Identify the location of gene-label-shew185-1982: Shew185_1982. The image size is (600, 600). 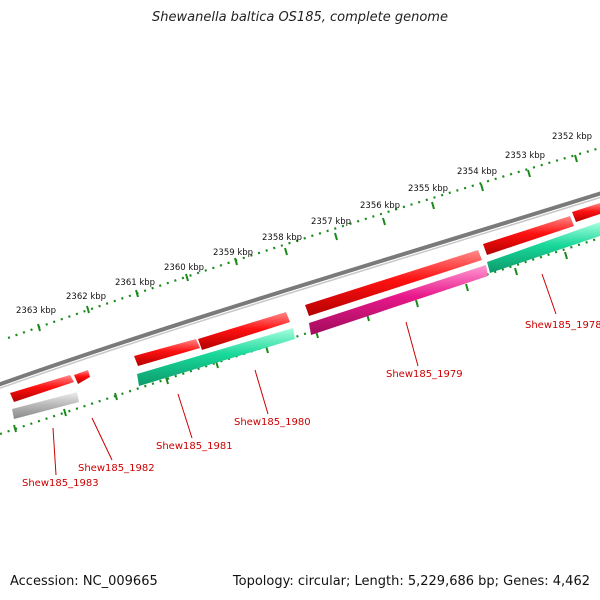
(116, 468).